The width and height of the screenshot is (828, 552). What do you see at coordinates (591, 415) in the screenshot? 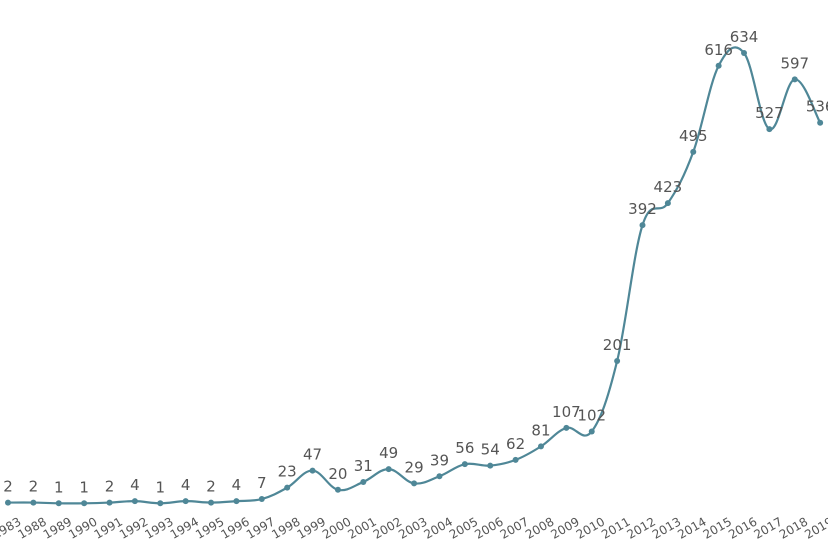
I see `data-label: 102` at bounding box center [591, 415].